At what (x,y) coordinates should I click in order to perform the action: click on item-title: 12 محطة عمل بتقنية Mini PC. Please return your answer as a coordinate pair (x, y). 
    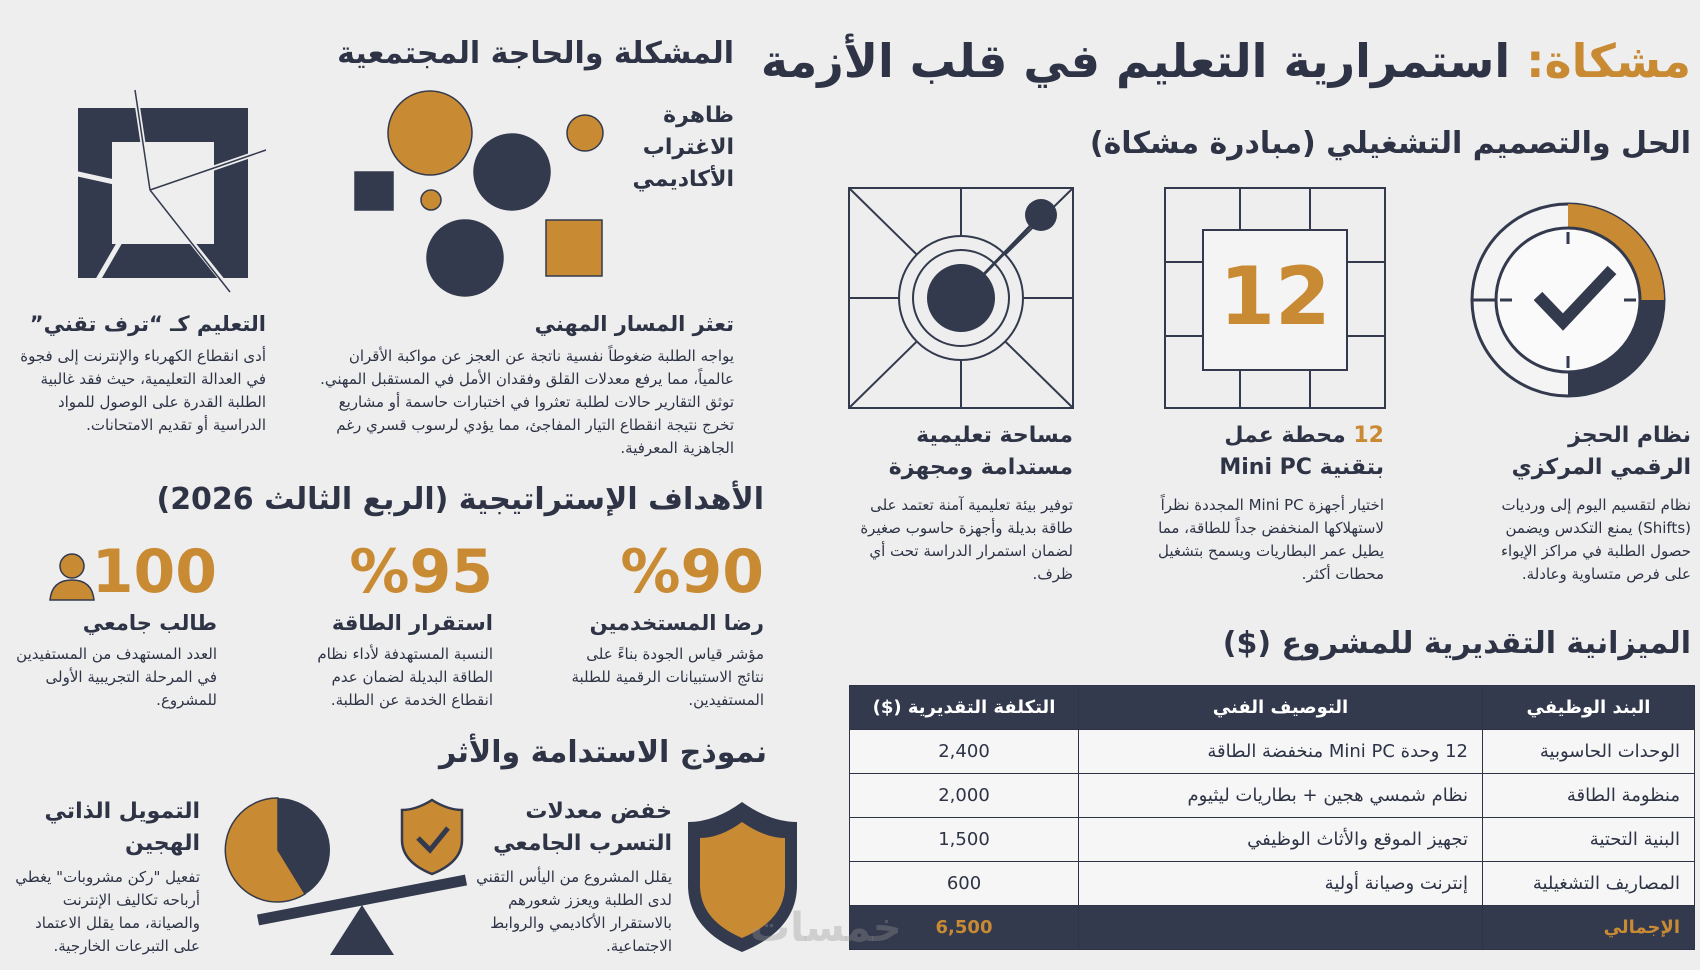
    Looking at the image, I should click on (1299, 452).